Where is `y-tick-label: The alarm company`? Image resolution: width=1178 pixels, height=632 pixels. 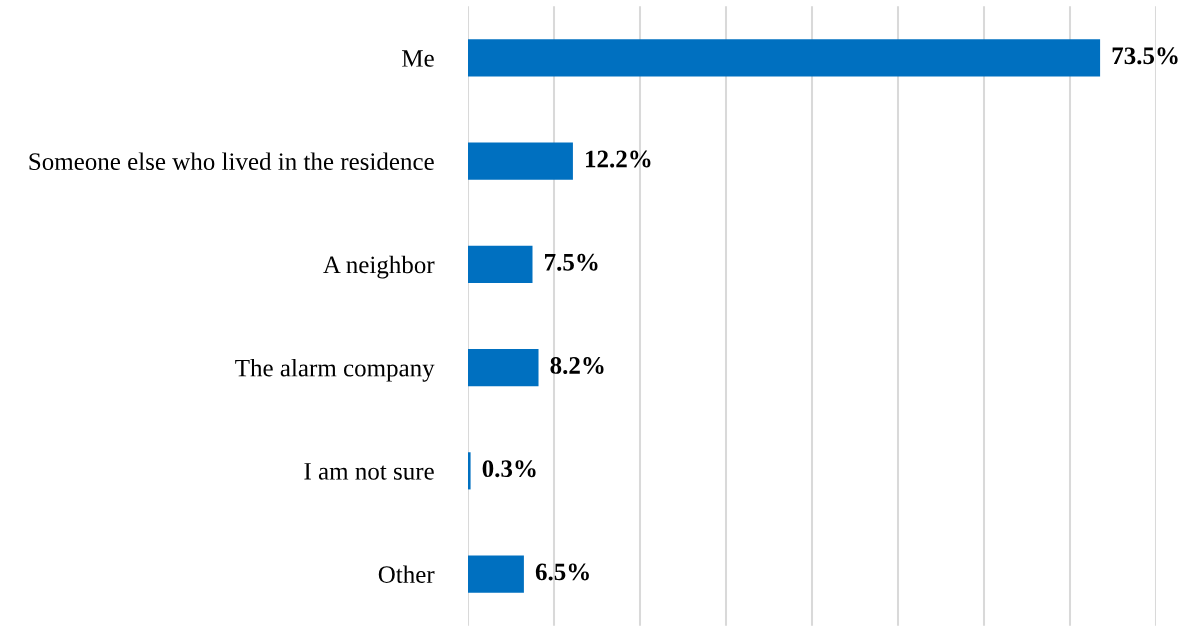
y-tick-label: The alarm company is located at coordinates (335, 370).